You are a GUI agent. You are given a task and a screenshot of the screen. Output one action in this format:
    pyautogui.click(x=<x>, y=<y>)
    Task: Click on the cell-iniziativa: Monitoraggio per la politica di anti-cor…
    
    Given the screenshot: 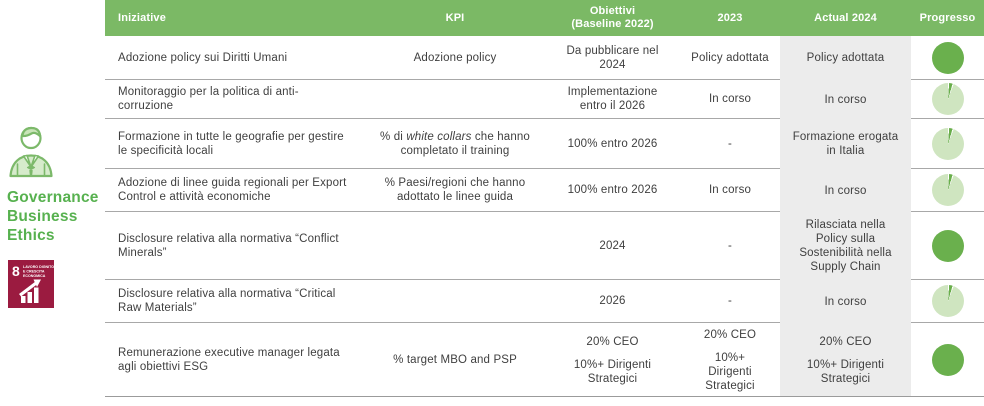 What is the action you would take?
    pyautogui.click(x=235, y=99)
    